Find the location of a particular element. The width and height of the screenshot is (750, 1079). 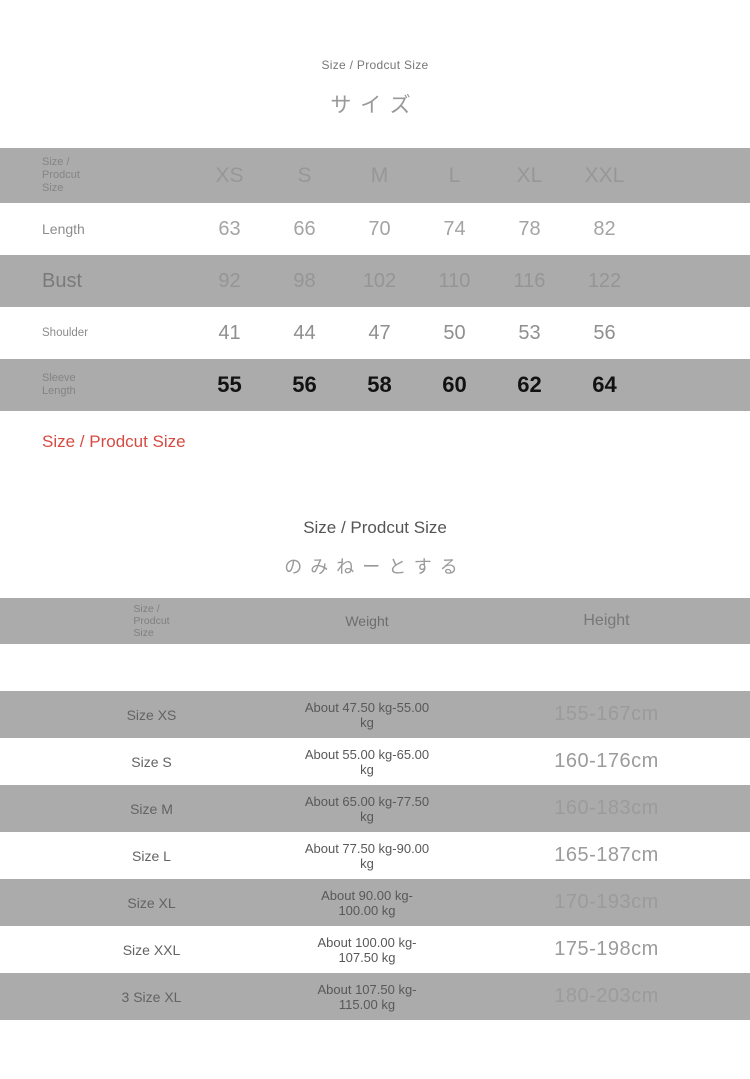

measure-value: 102 is located at coordinates (379, 280).